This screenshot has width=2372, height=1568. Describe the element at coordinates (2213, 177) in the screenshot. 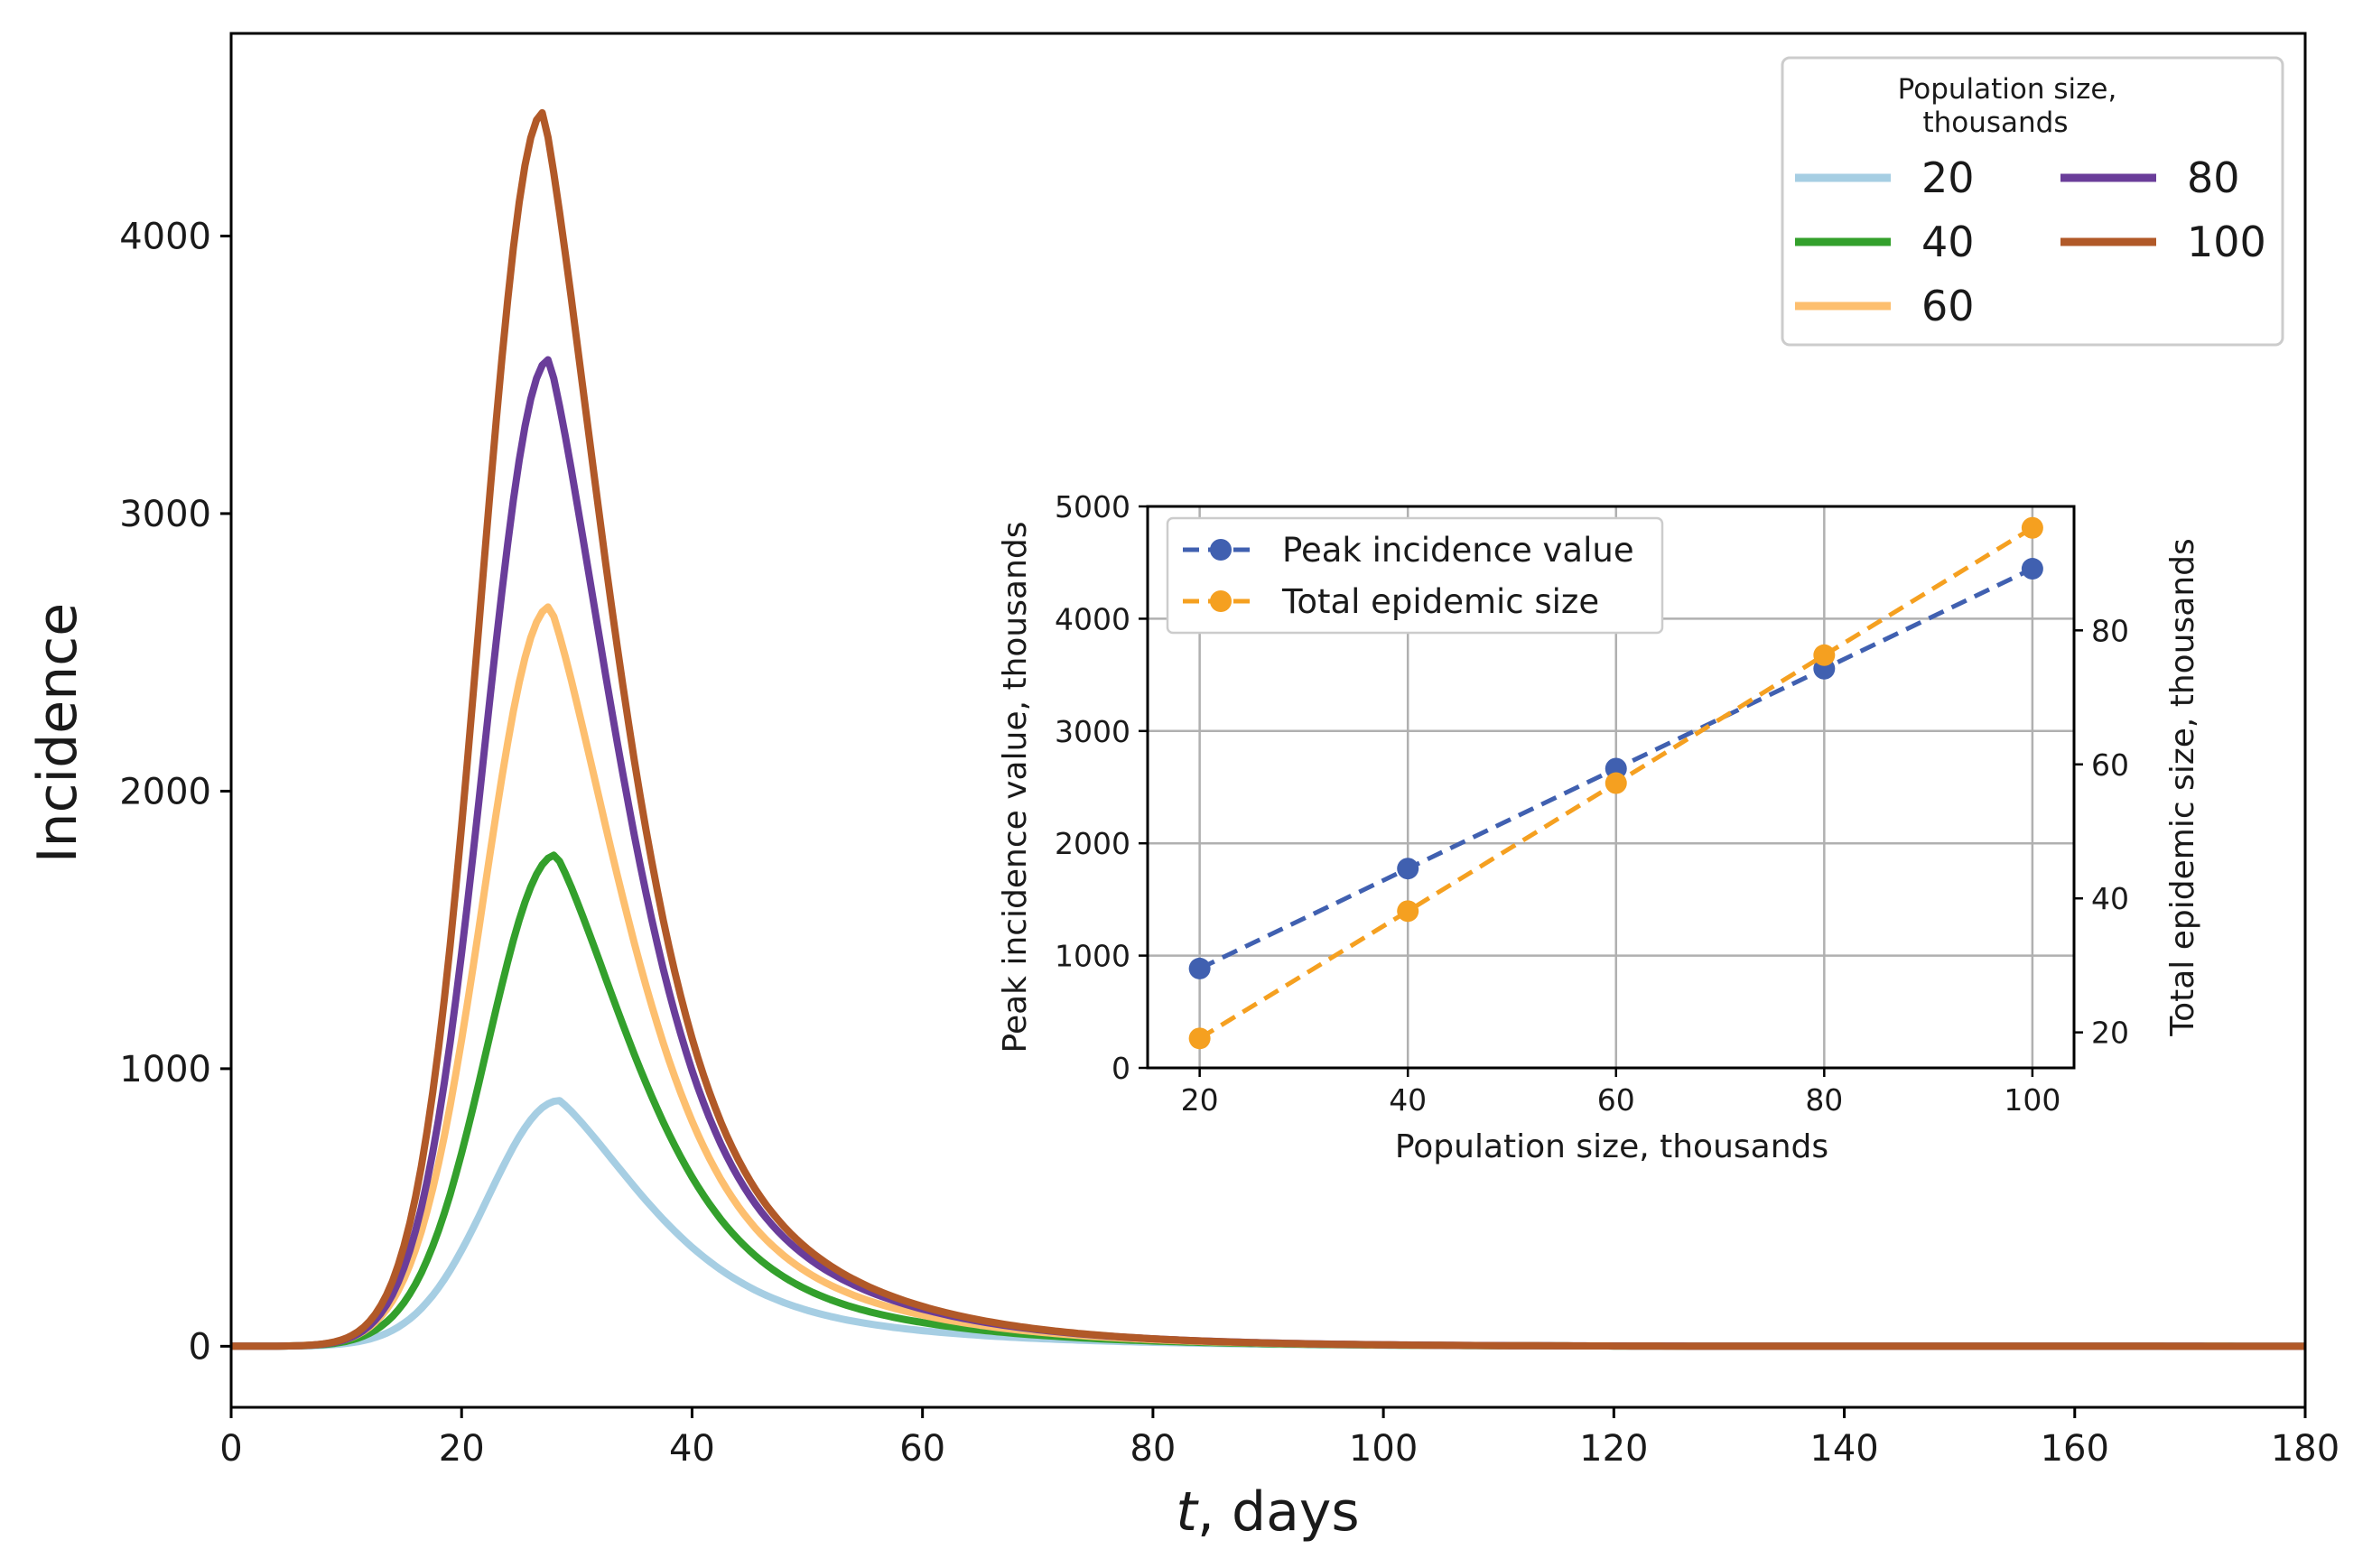

I see `legend-label-80: 80` at that location.